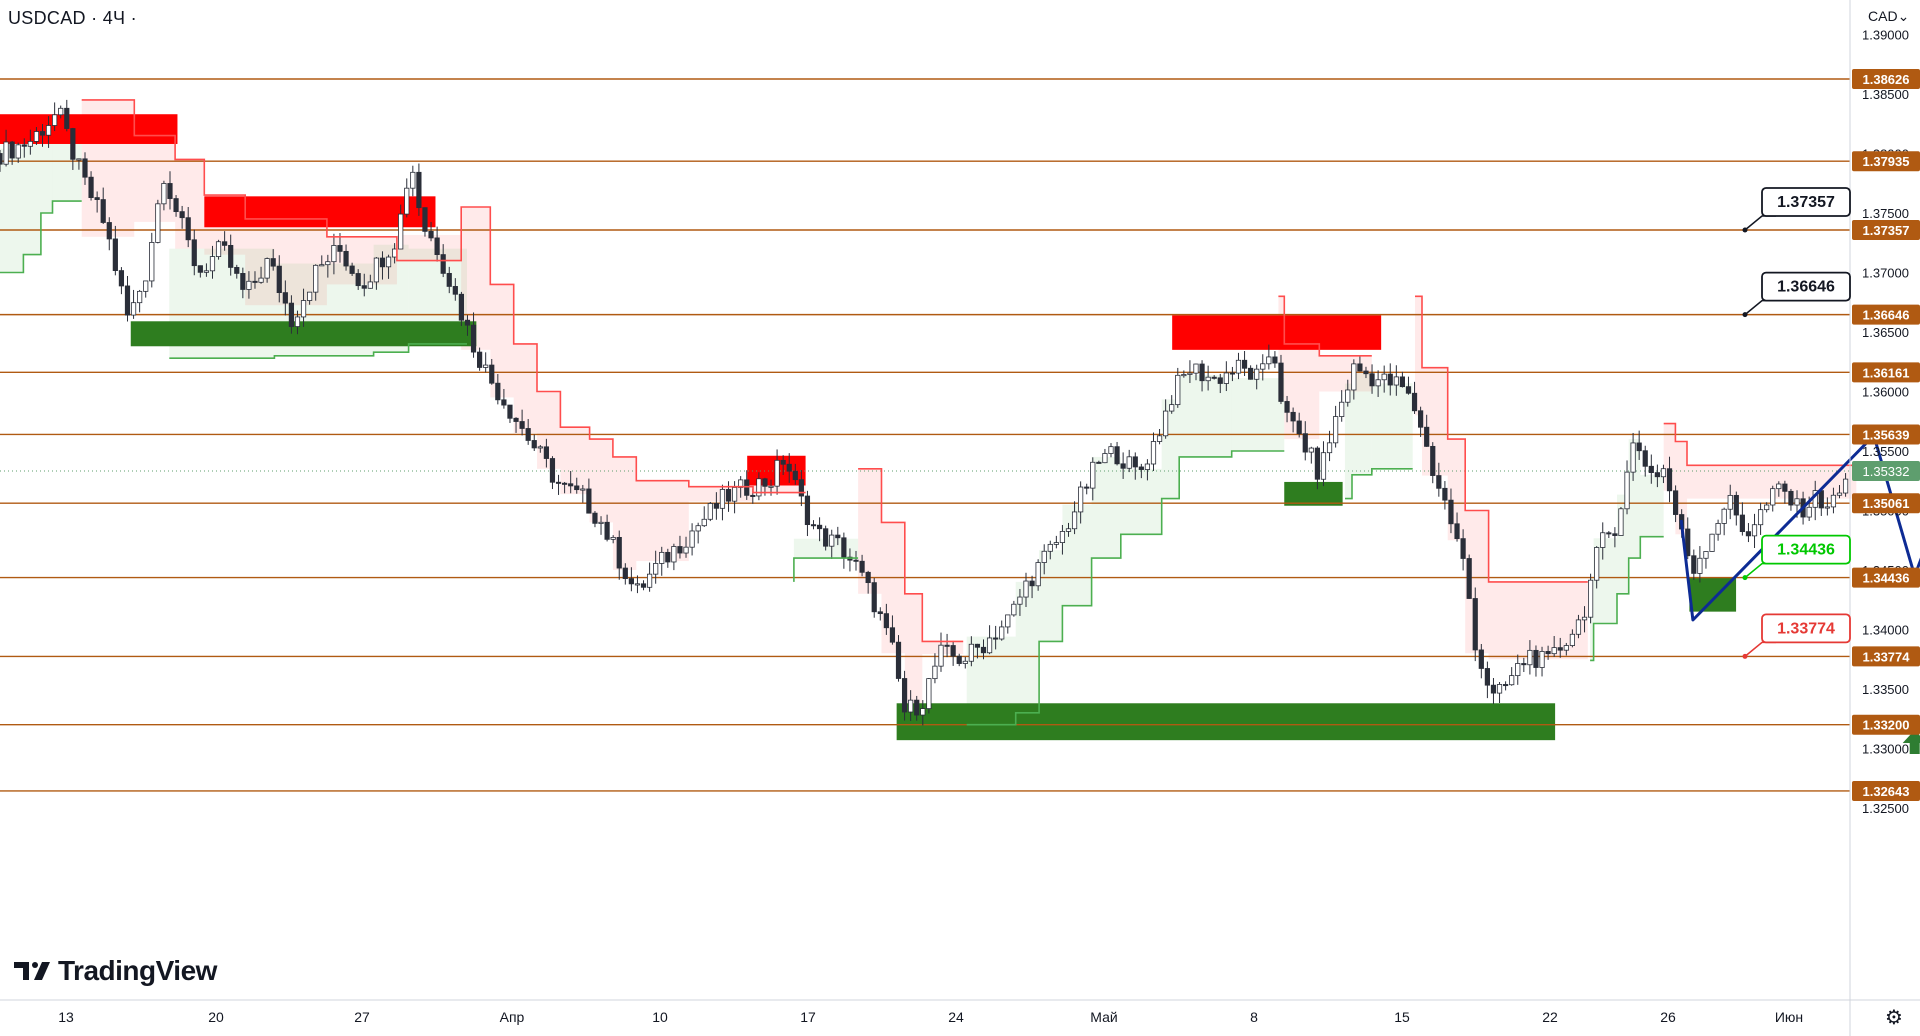 The width and height of the screenshot is (1920, 1036). What do you see at coordinates (32, 971) in the screenshot?
I see `tradingview-logo-icon` at bounding box center [32, 971].